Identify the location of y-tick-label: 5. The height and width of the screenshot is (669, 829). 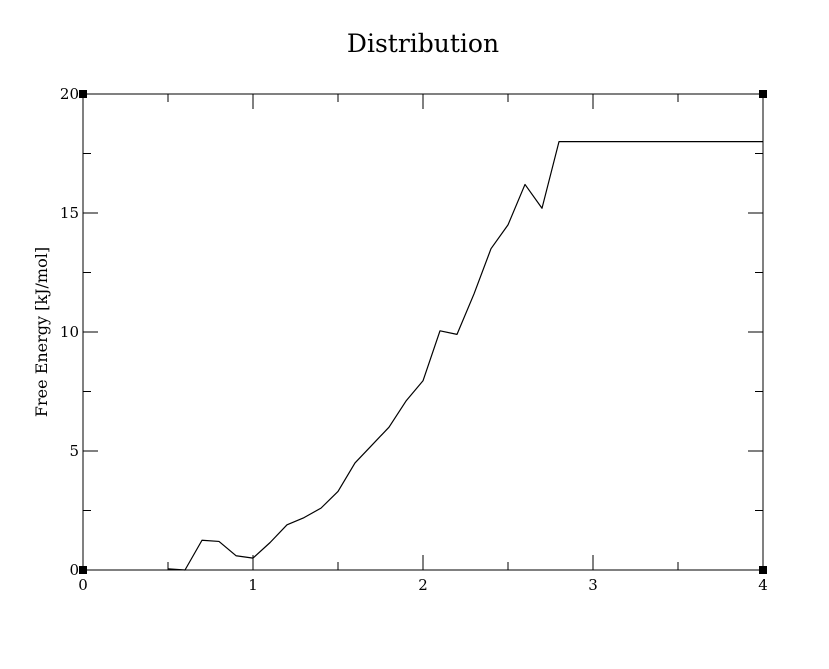
(74, 451).